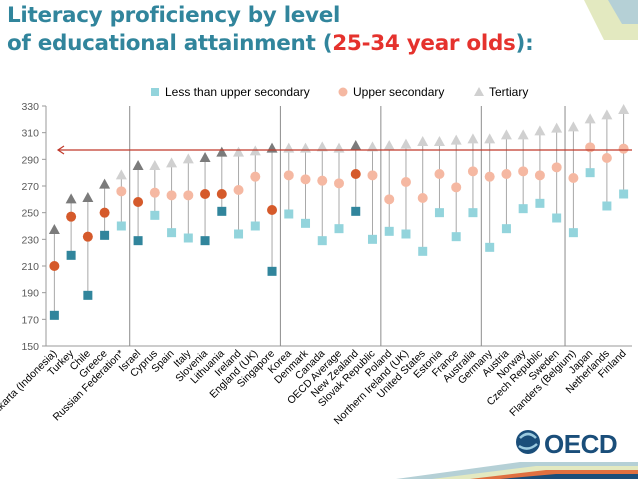 The height and width of the screenshot is (479, 638). I want to click on title-suffix: ):, so click(524, 43).